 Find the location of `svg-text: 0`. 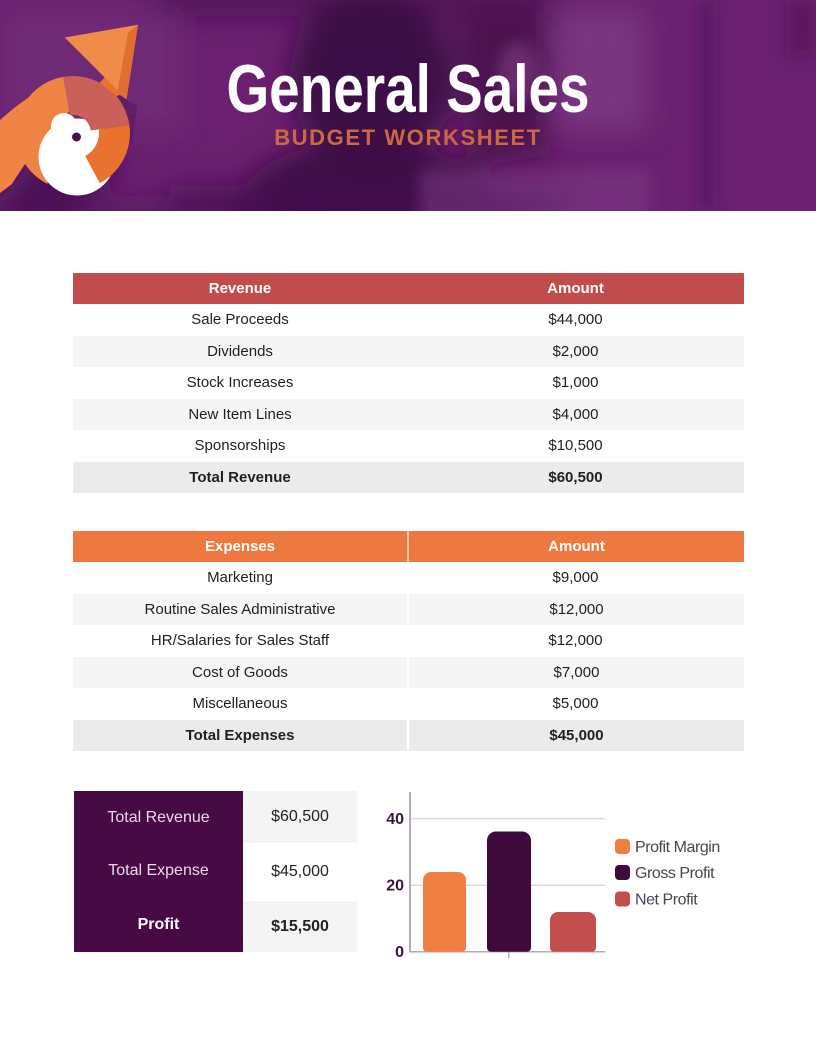

svg-text: 0 is located at coordinates (399, 952).